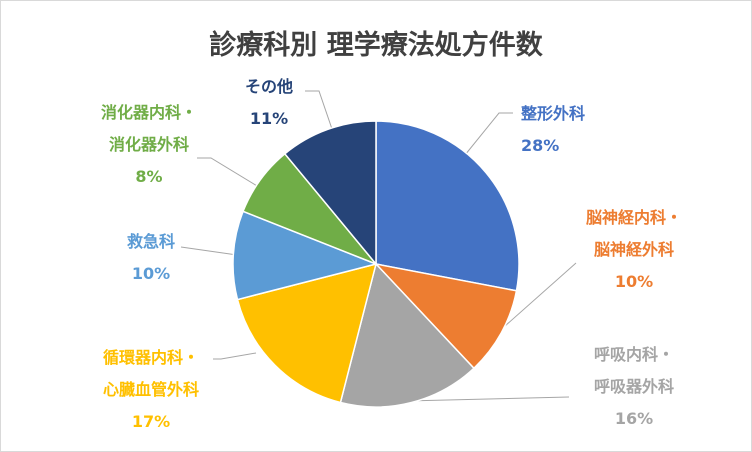 This screenshot has width=752, height=452. What do you see at coordinates (540, 145) in the screenshot?
I see `slice-percent-label: 28%` at bounding box center [540, 145].